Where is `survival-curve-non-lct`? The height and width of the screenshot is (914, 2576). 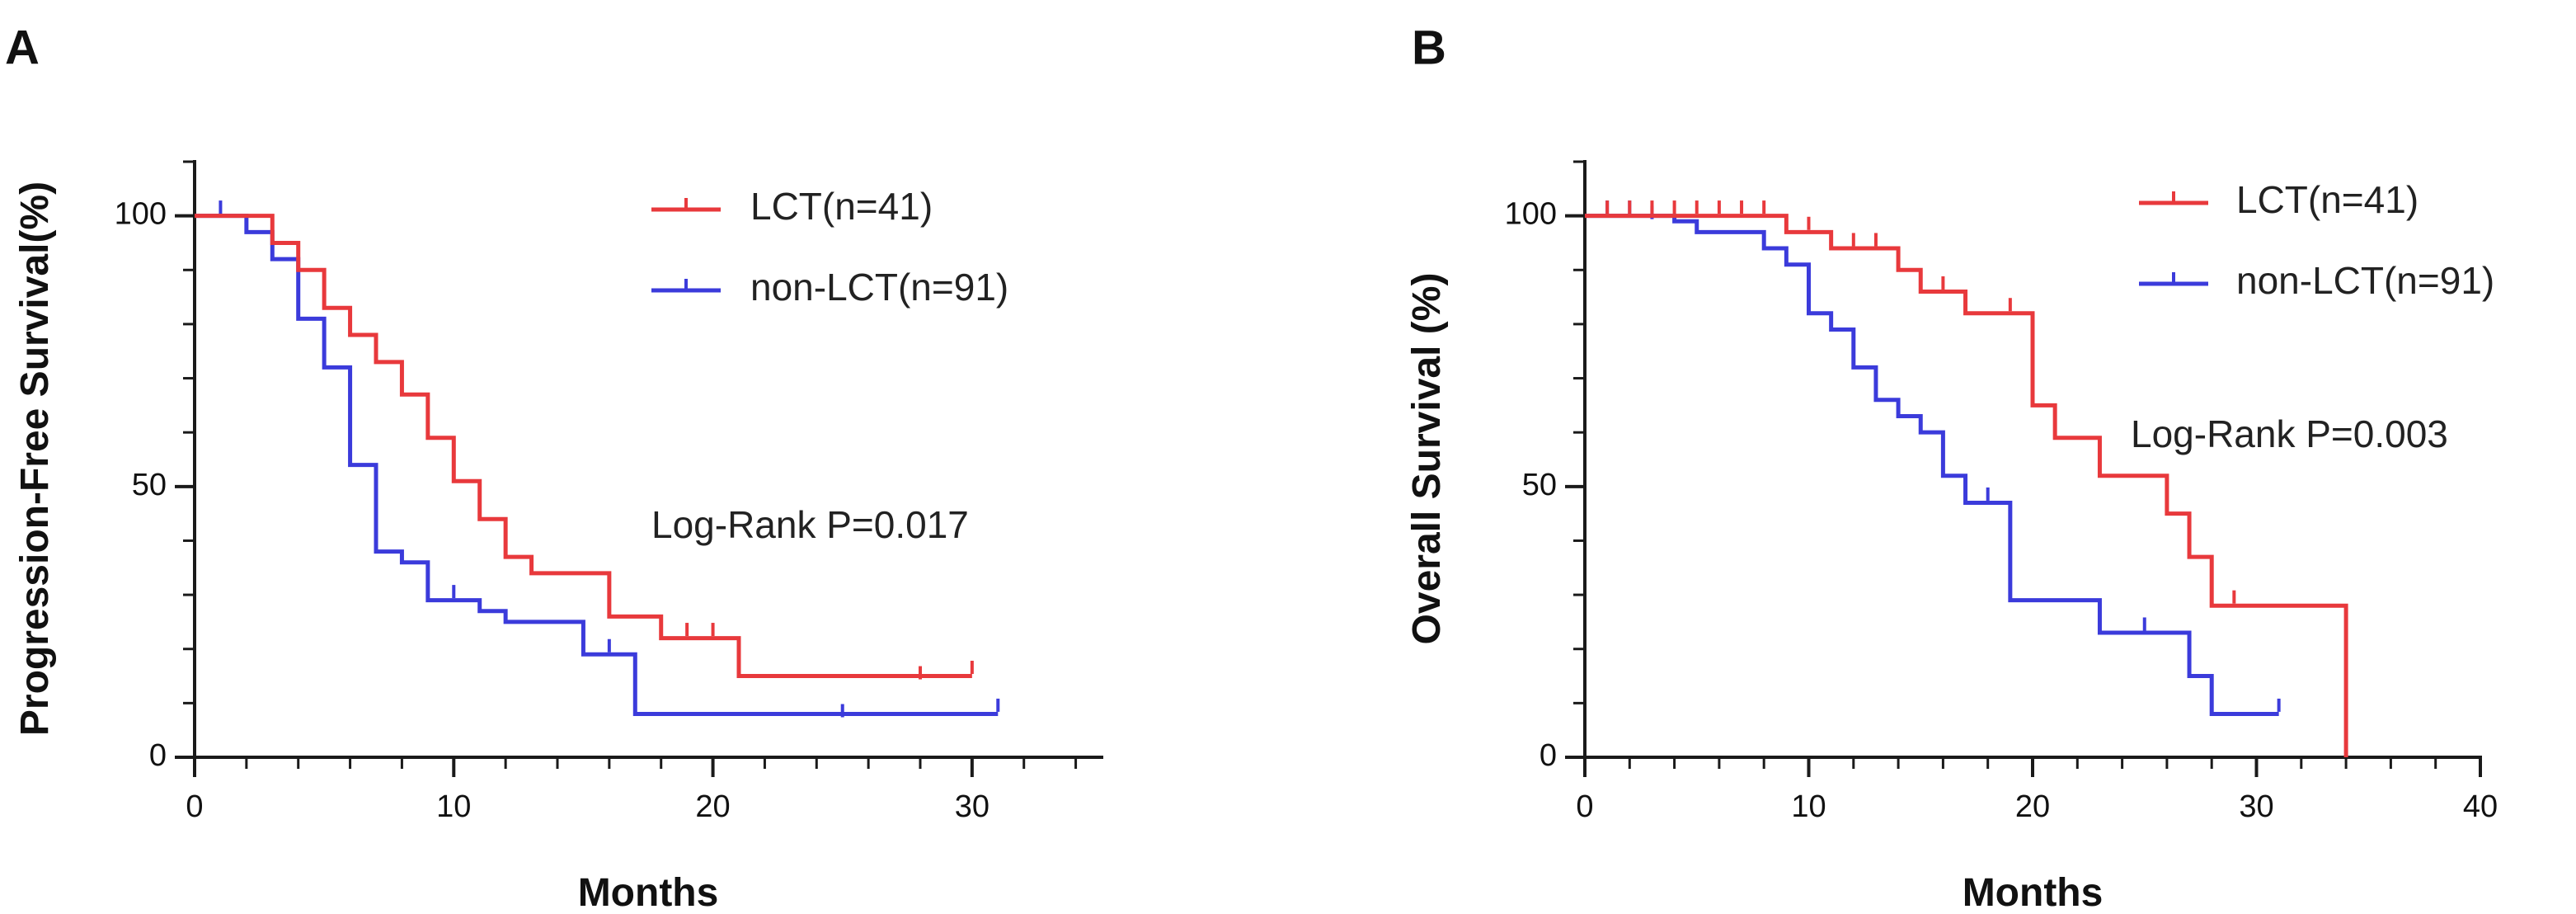 survival-curve-non-lct is located at coordinates (1932, 465).